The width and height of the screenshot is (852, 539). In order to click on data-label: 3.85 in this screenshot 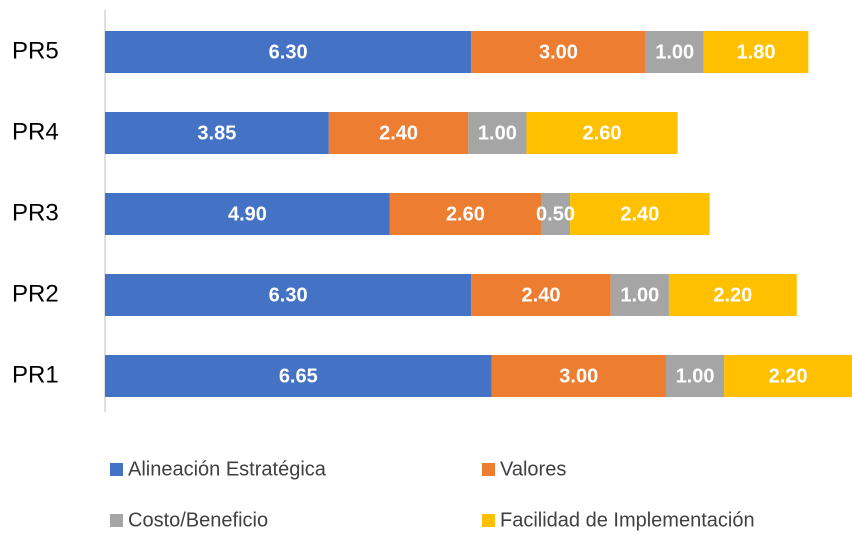, I will do `click(216, 133)`.